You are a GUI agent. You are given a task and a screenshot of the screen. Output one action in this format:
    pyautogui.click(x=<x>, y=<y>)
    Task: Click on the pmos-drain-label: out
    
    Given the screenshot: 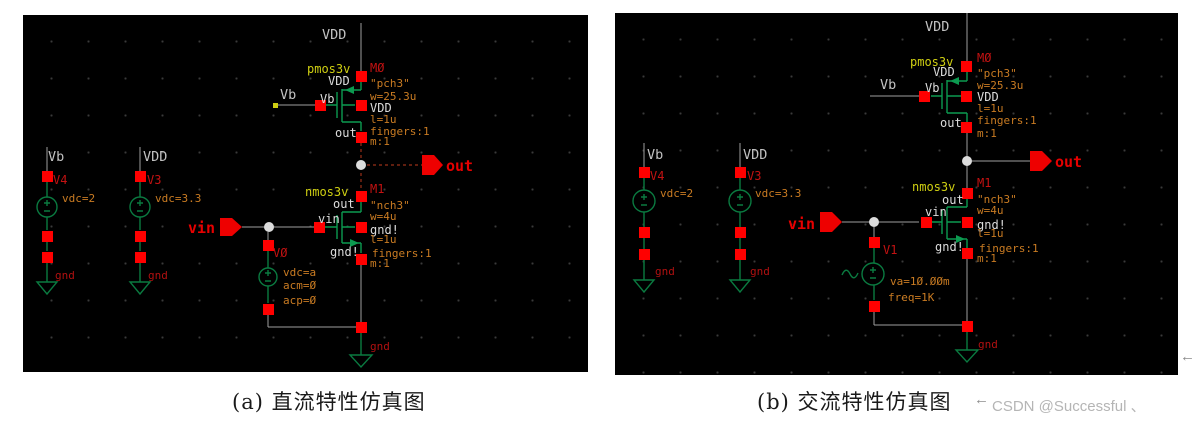 What is the action you would take?
    pyautogui.click(x=951, y=123)
    